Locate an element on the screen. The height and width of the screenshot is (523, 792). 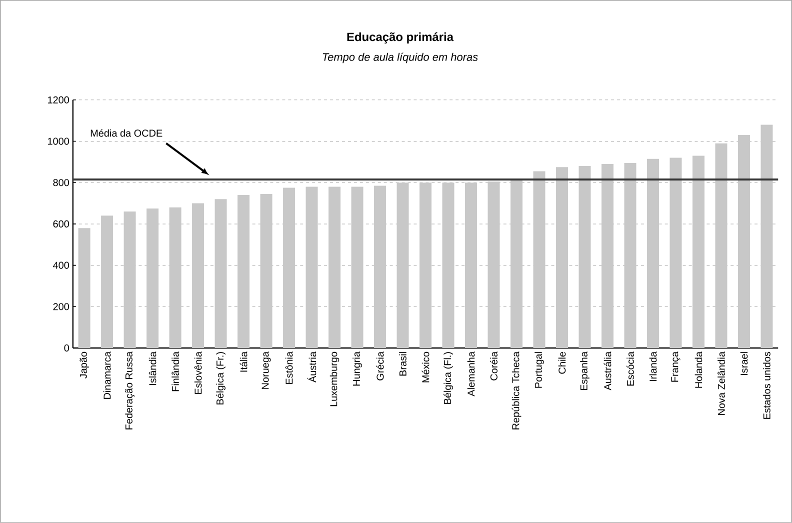
x-tick-label: Coréia is located at coordinates (494, 366).